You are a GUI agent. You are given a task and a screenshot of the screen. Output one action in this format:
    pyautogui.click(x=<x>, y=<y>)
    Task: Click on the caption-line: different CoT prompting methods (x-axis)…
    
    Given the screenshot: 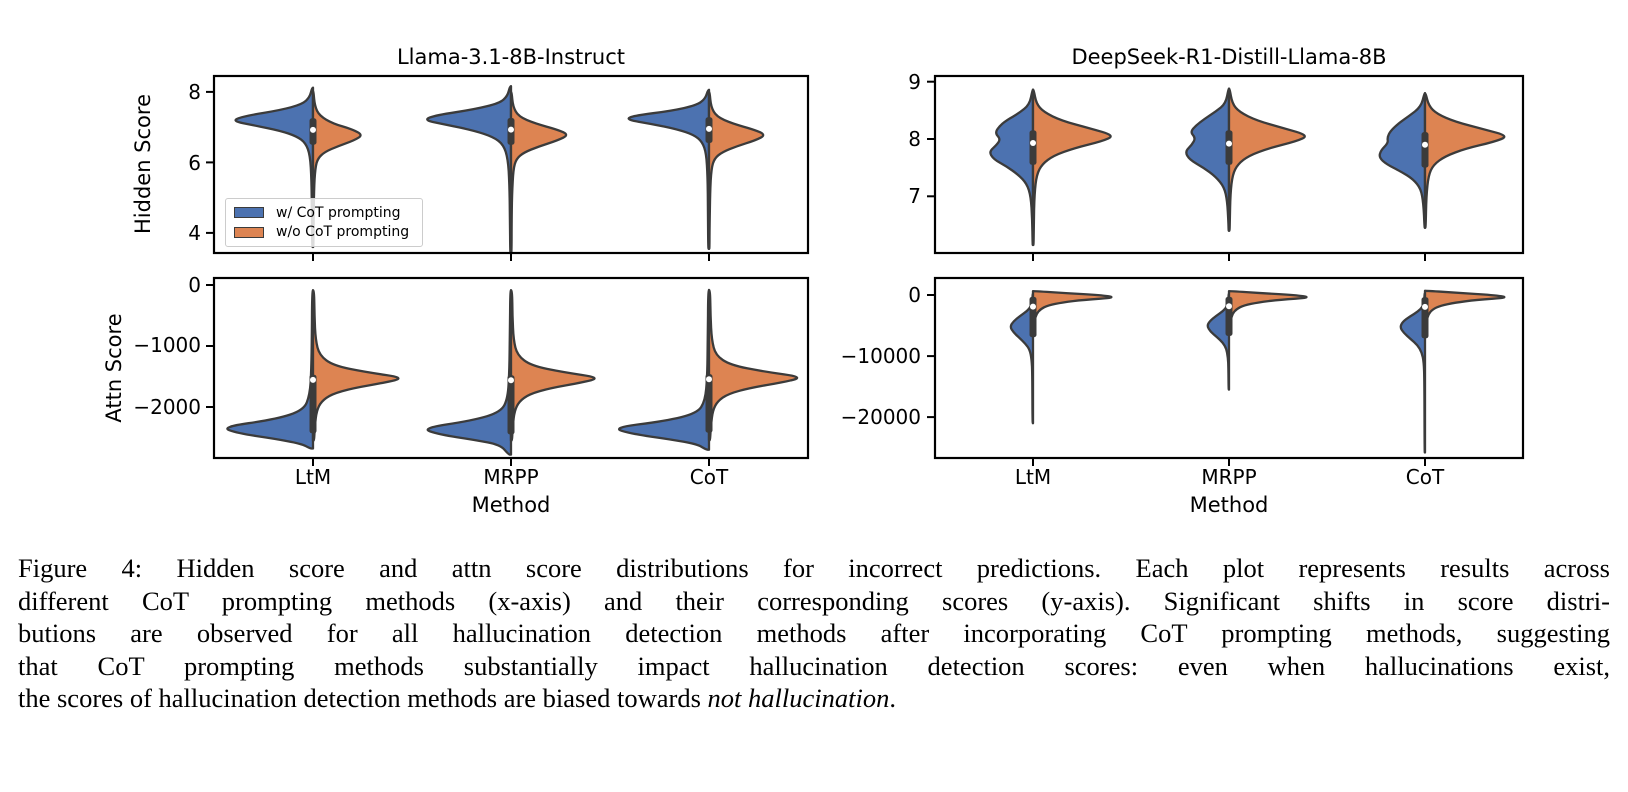 What is the action you would take?
    pyautogui.click(x=814, y=600)
    